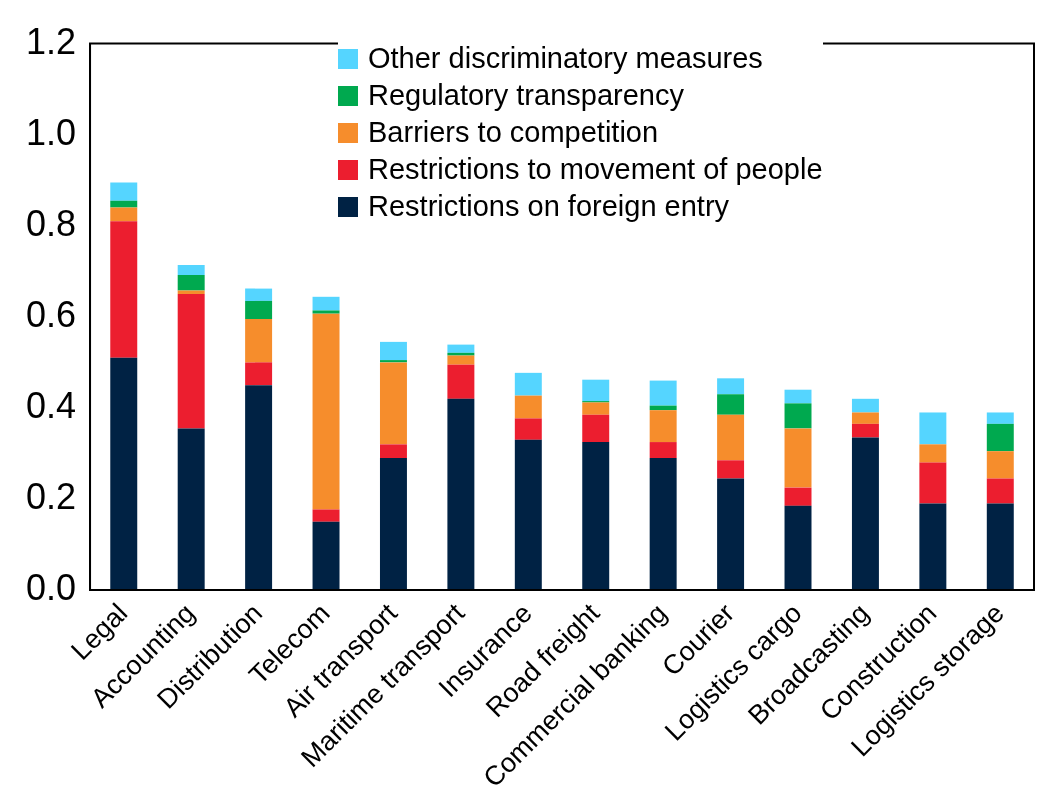 This screenshot has height=806, width=1051. I want to click on y-tick-label: 1.0, so click(51, 132).